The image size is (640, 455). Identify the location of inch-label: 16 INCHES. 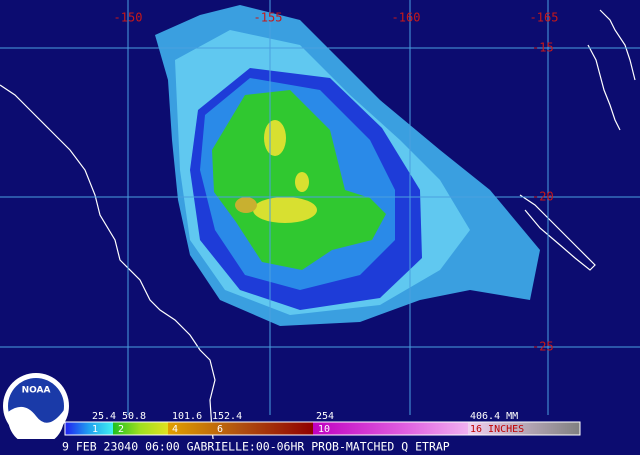
(497, 429).